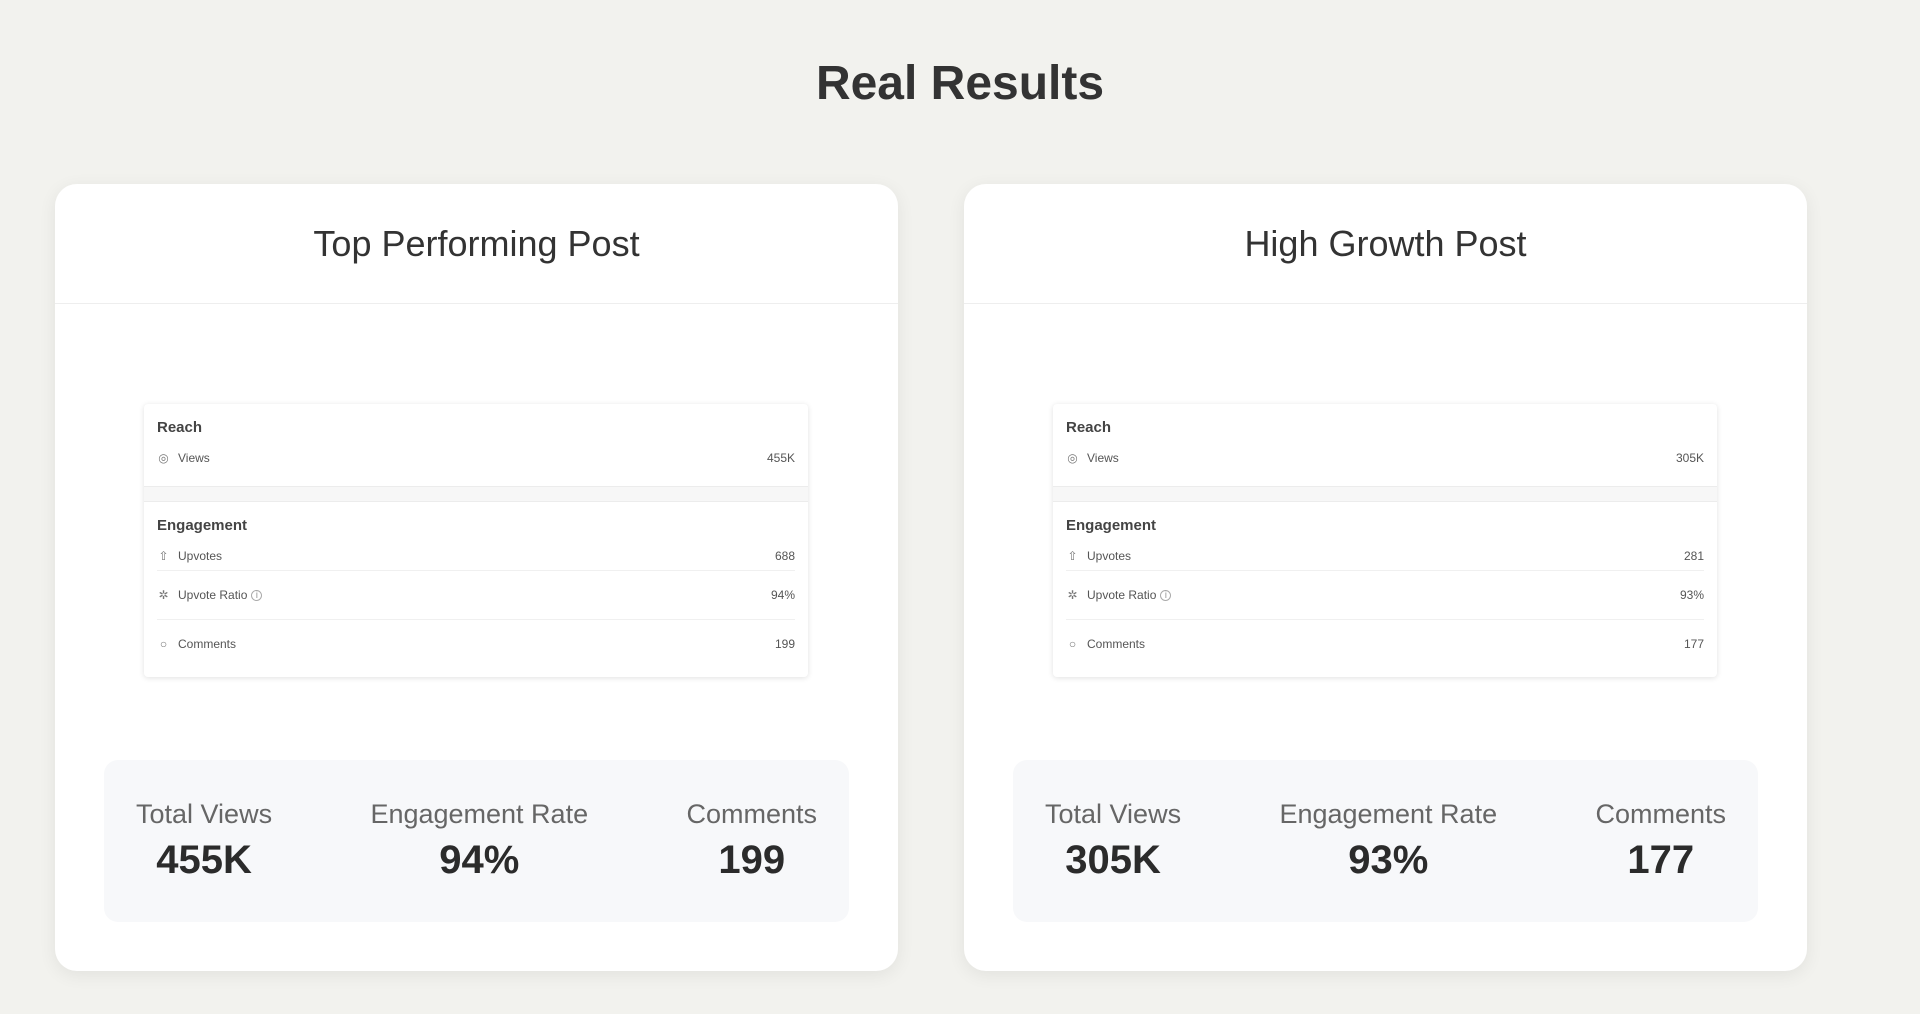  I want to click on stat-value: 177, so click(1661, 860).